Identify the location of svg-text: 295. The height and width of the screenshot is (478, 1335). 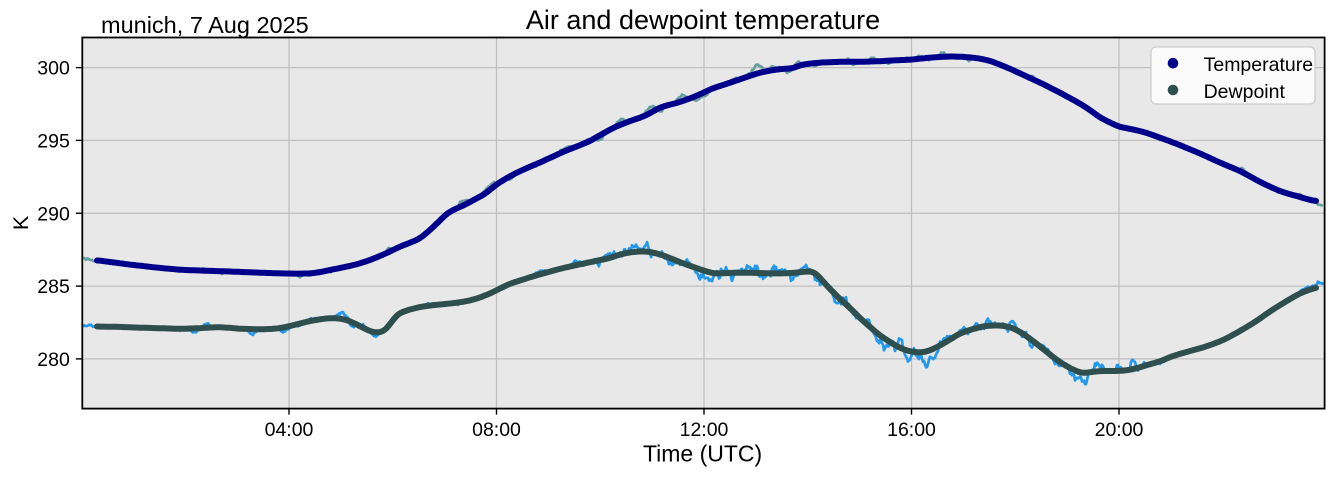
(53, 141).